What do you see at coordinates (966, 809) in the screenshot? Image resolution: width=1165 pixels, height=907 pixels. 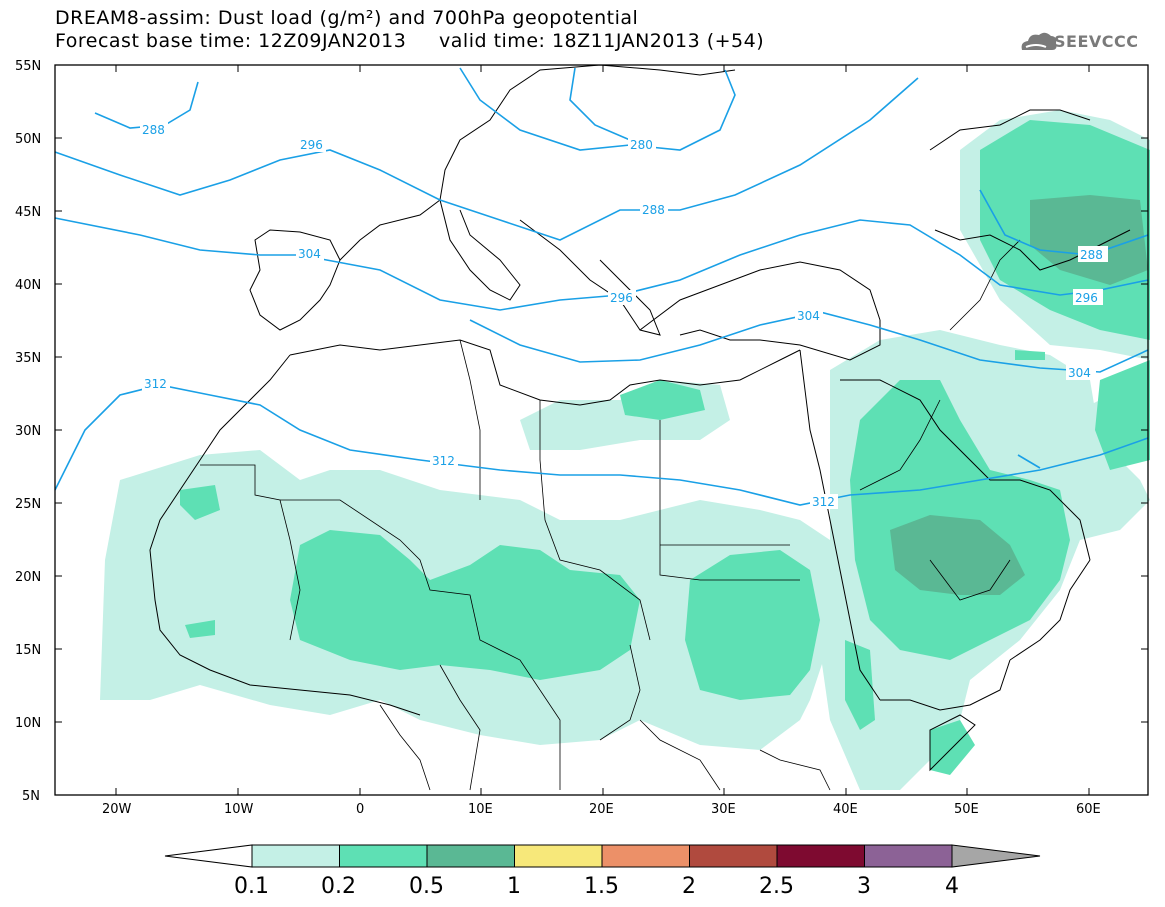 I see `lon-label: 50E` at bounding box center [966, 809].